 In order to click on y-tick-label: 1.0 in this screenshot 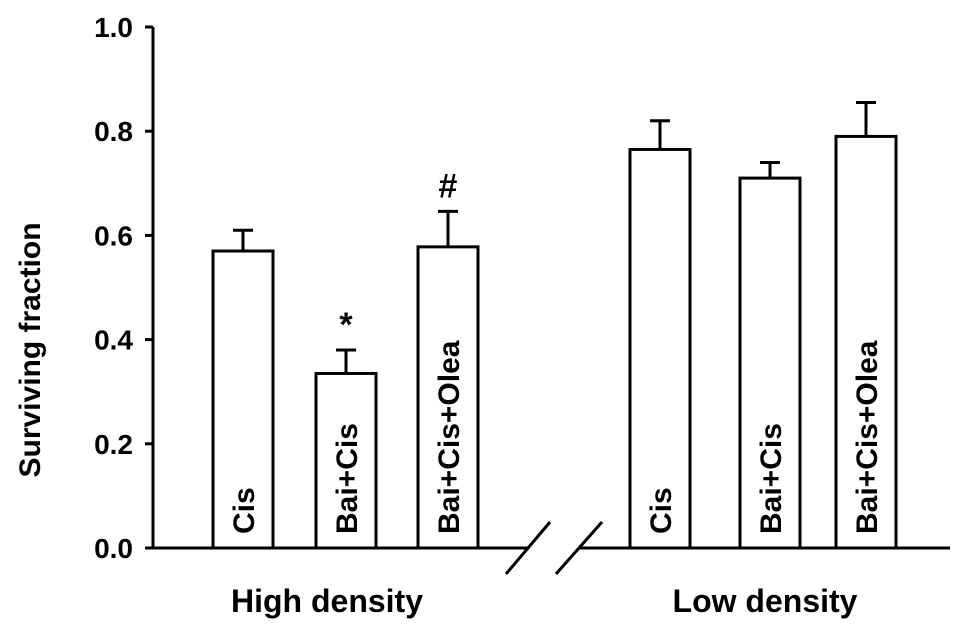, I will do `click(113, 27)`.